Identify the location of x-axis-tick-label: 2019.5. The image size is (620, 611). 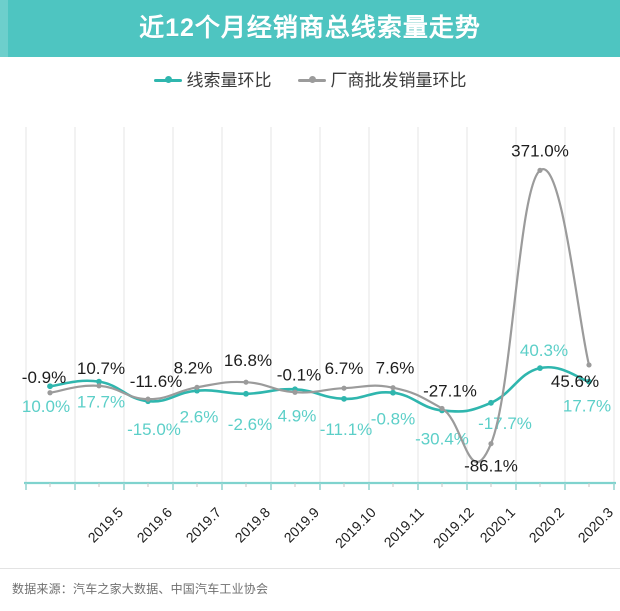
(105, 525).